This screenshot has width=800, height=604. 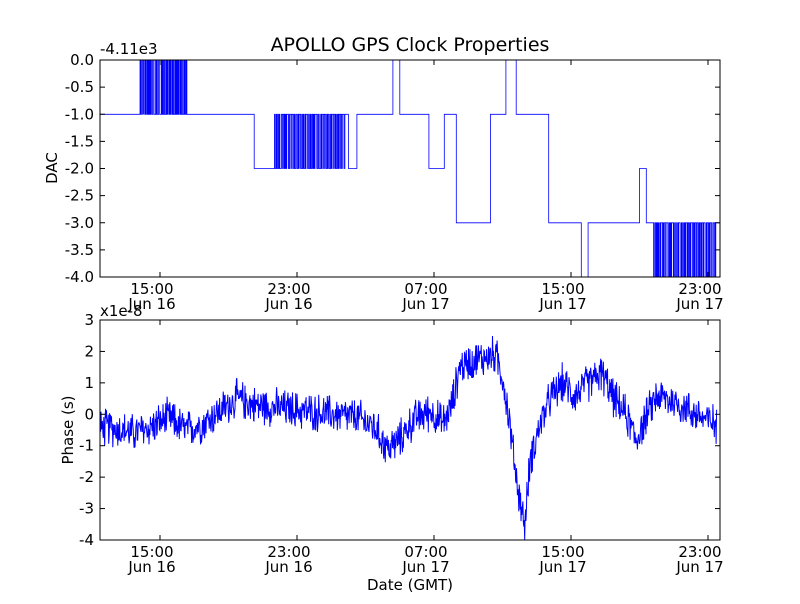 I want to click on y-tick-label: -0.5, so click(x=79, y=87).